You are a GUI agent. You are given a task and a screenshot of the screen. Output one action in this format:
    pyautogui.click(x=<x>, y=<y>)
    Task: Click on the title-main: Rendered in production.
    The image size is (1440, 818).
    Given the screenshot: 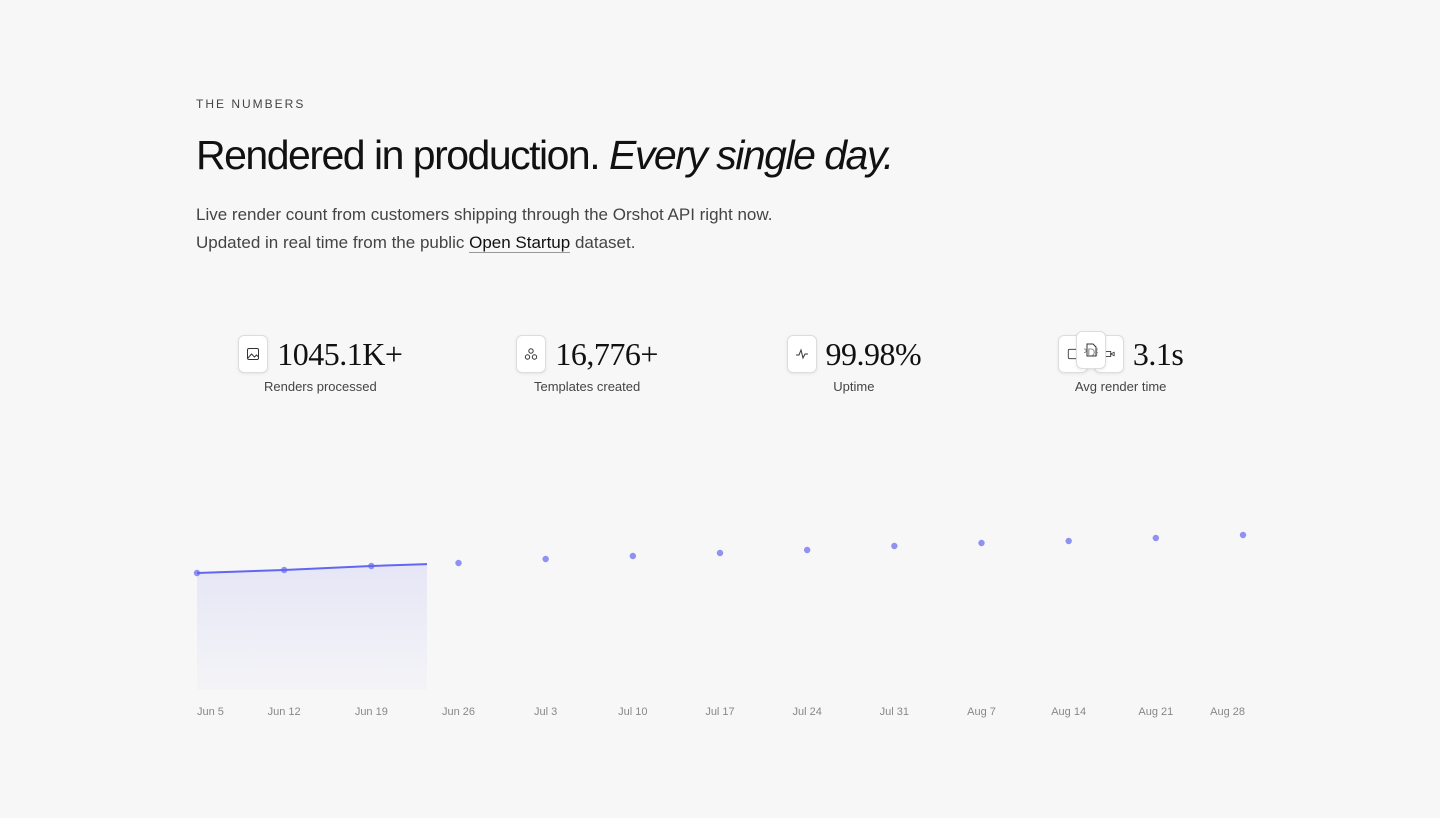 What is the action you would take?
    pyautogui.click(x=398, y=155)
    